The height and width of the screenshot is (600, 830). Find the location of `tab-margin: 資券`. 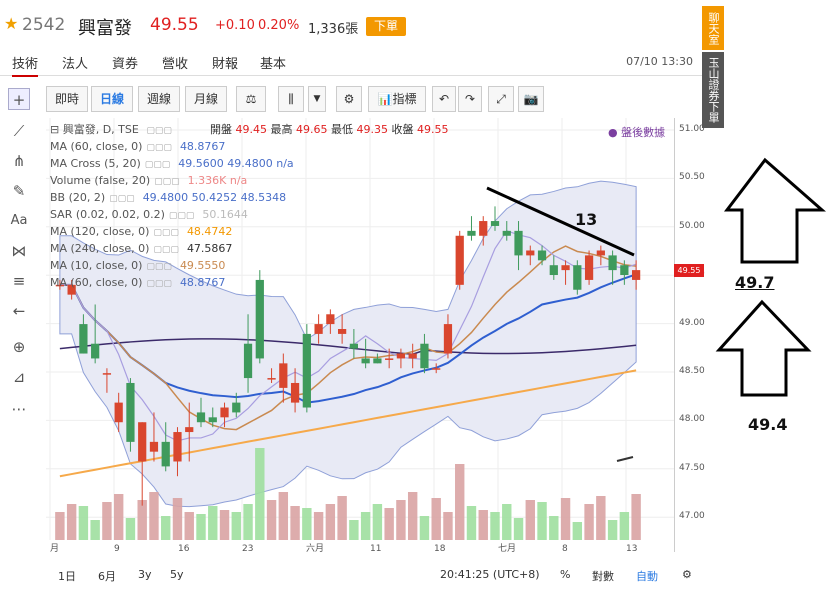

tab-margin: 資券 is located at coordinates (125, 64).